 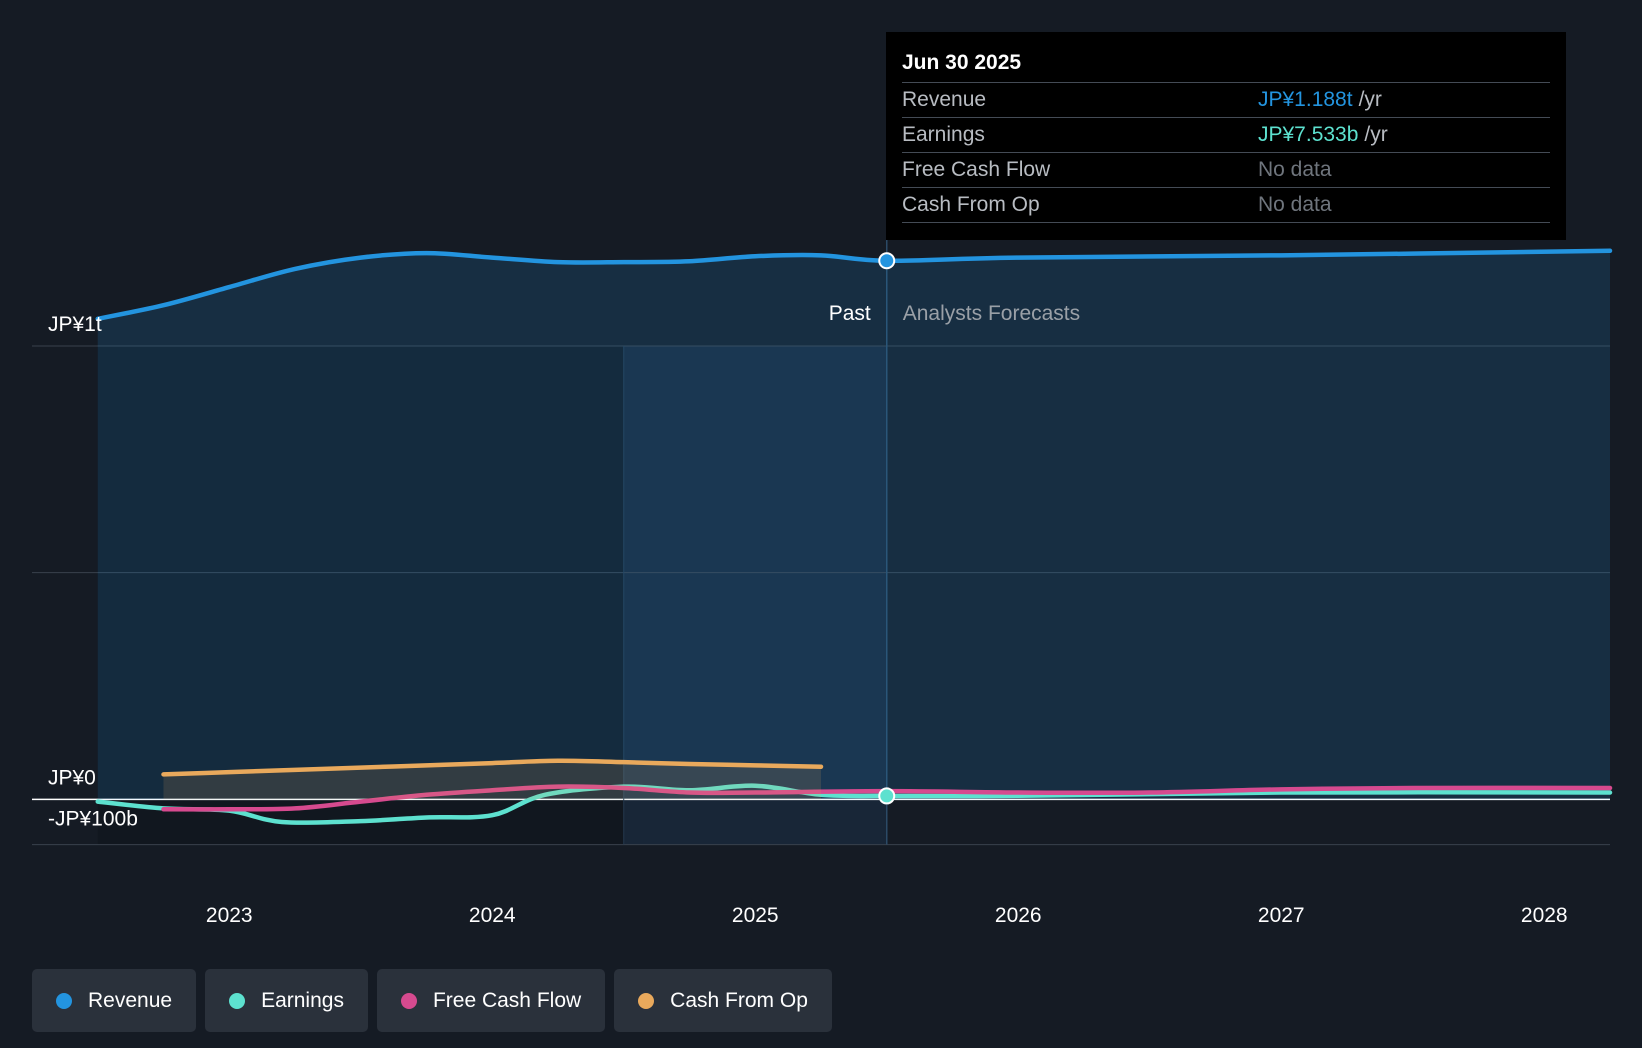 What do you see at coordinates (237, 1000) in the screenshot?
I see `earnings-dot-icon` at bounding box center [237, 1000].